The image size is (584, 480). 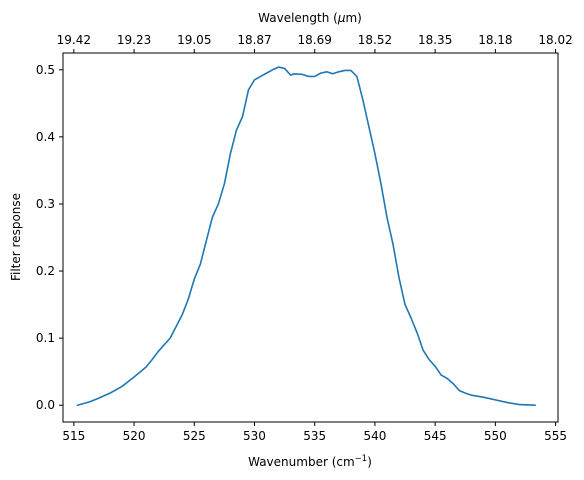 What do you see at coordinates (45, 137) in the screenshot?
I see `y-tick-label: 0.4` at bounding box center [45, 137].